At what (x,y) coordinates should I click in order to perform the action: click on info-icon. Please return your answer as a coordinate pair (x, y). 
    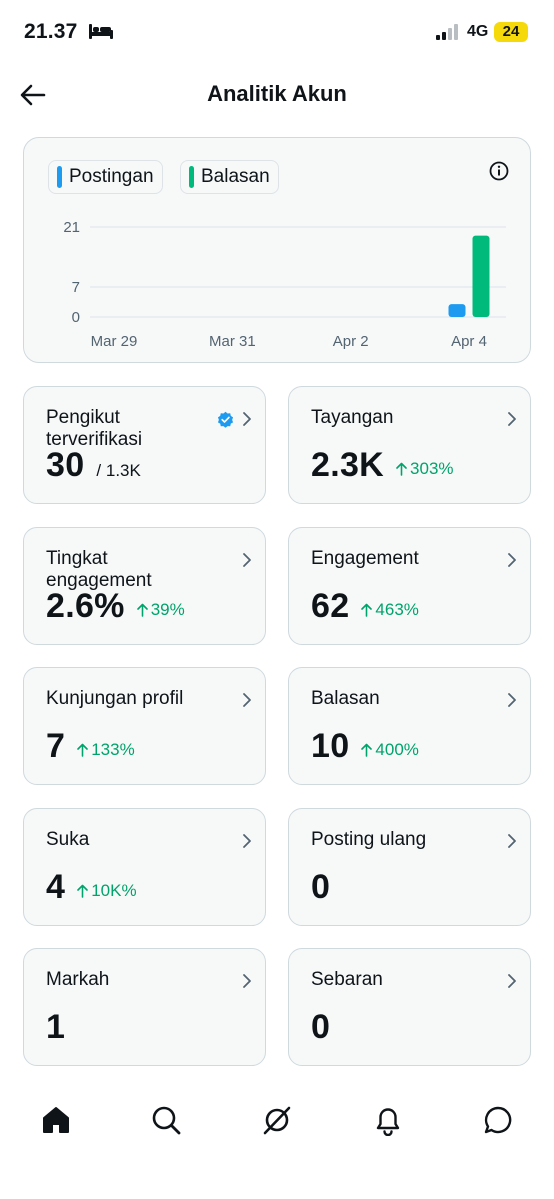
    Looking at the image, I should click on (499, 171).